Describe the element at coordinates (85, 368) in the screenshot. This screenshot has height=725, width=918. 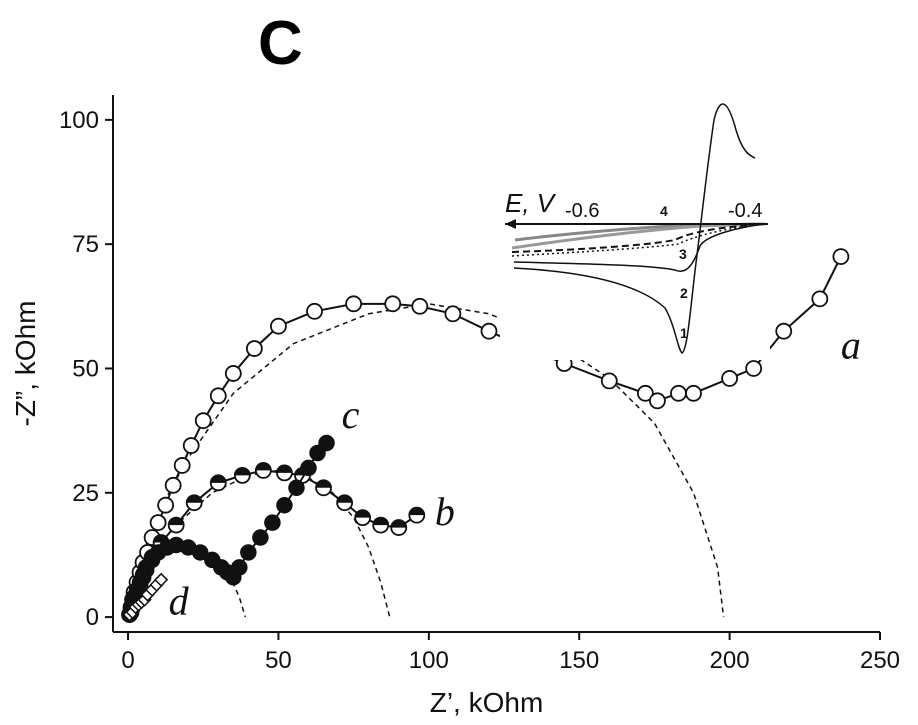
I see `y-tick-label: 50` at that location.